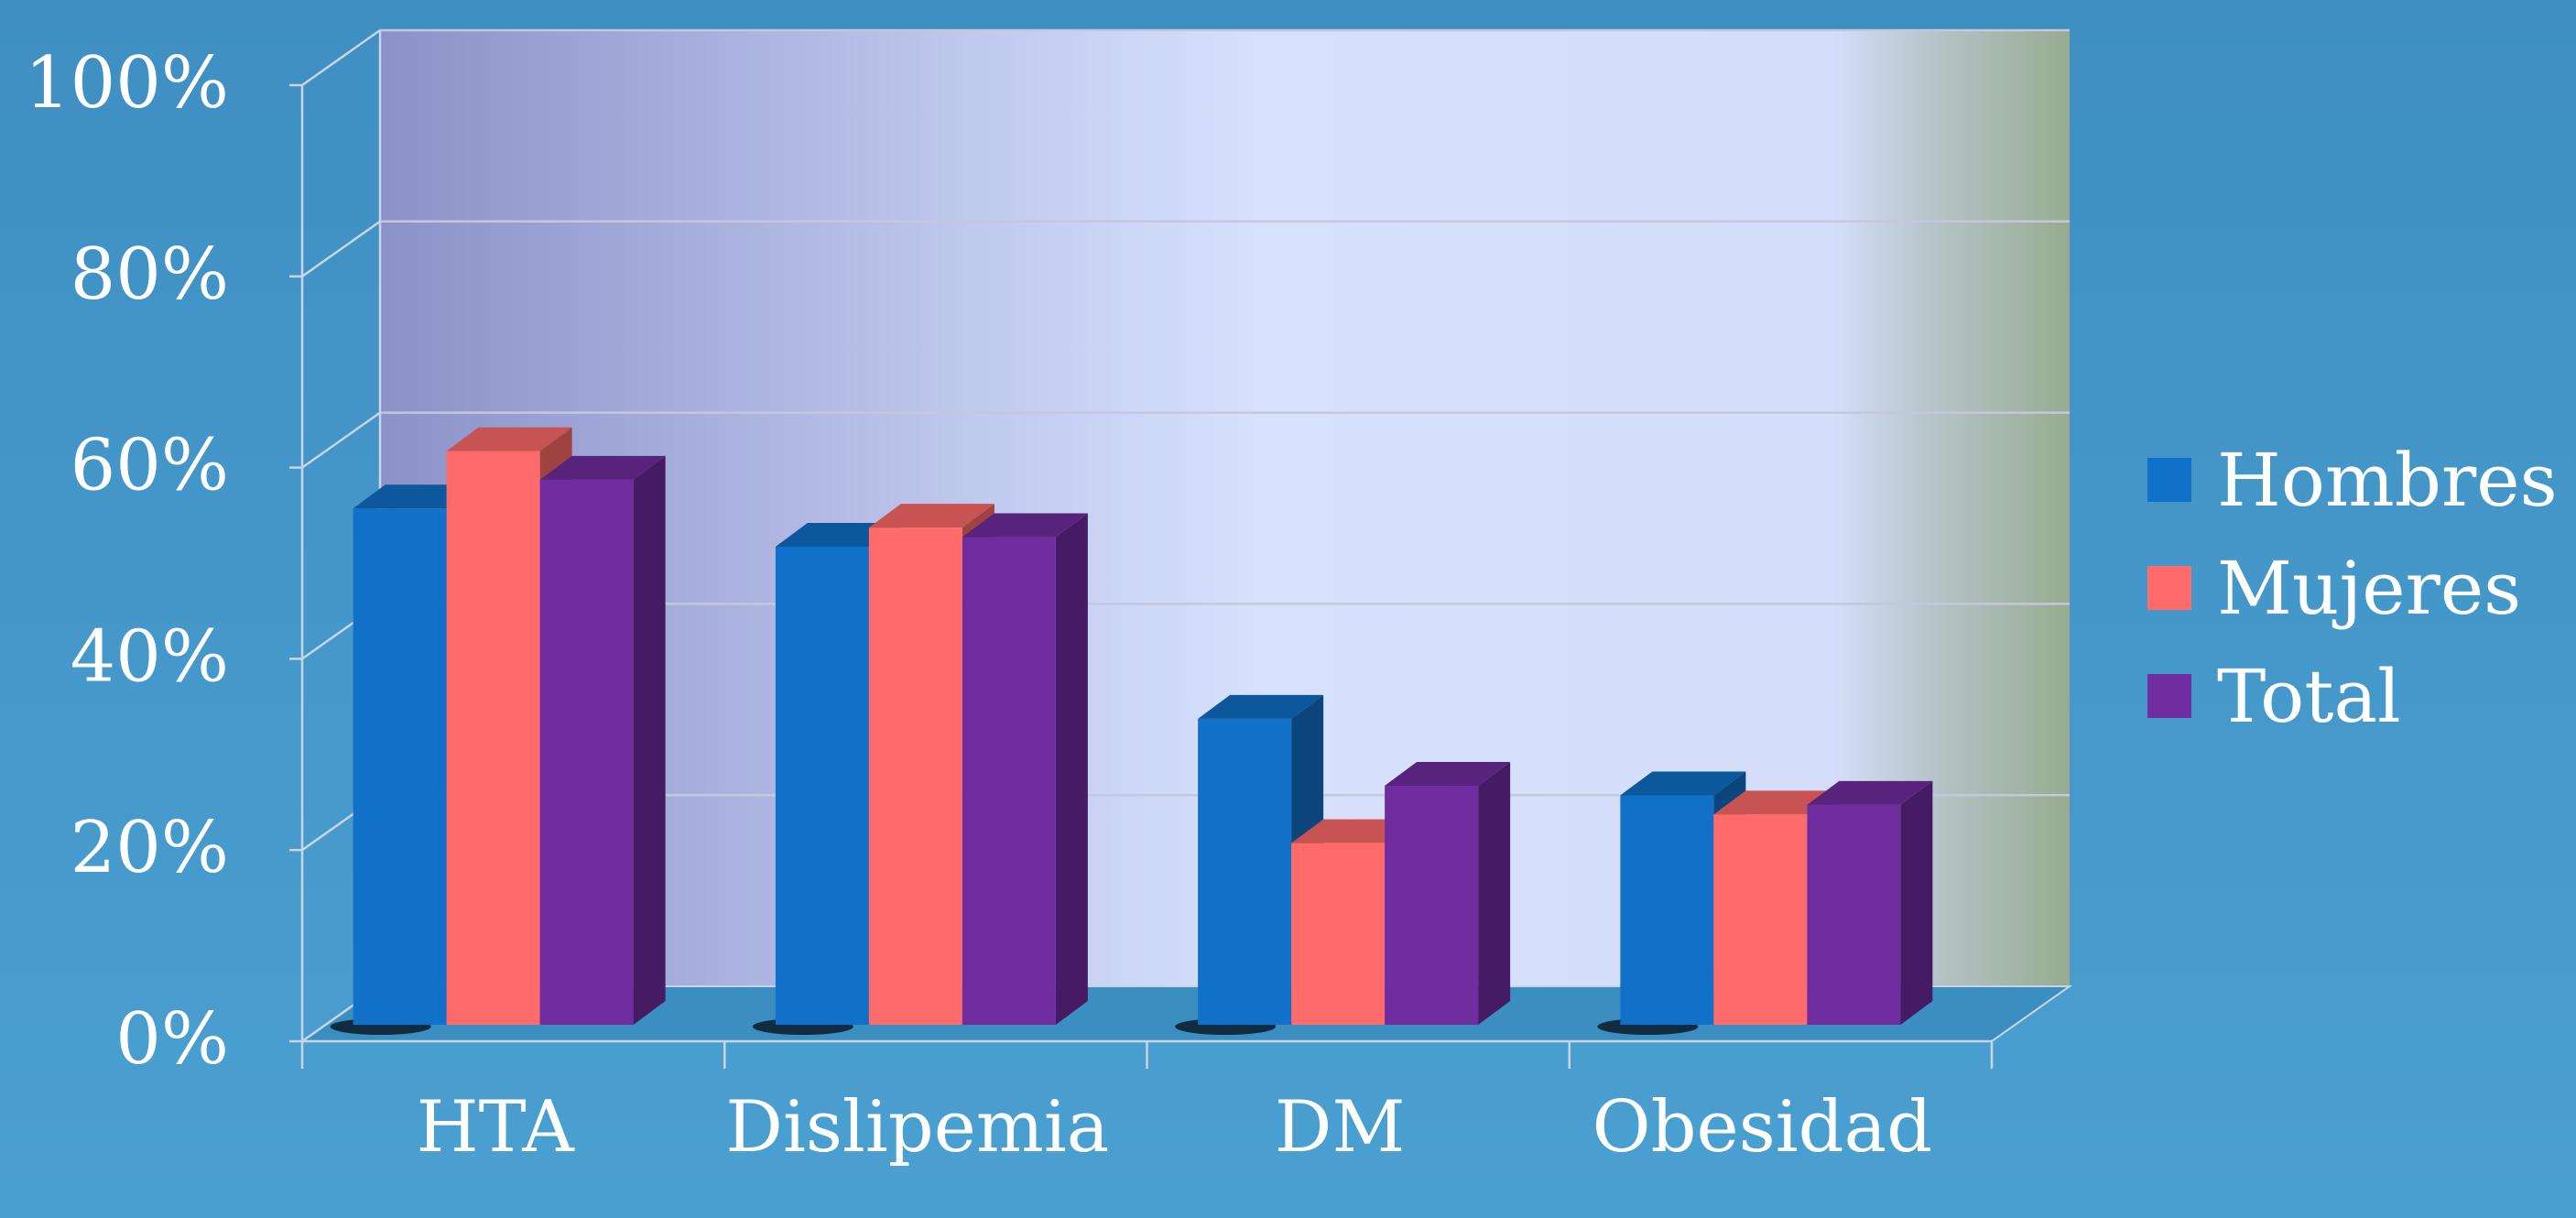 The height and width of the screenshot is (1218, 2576). I want to click on legend: Hombres Mujeres Total, so click(2358, 588).